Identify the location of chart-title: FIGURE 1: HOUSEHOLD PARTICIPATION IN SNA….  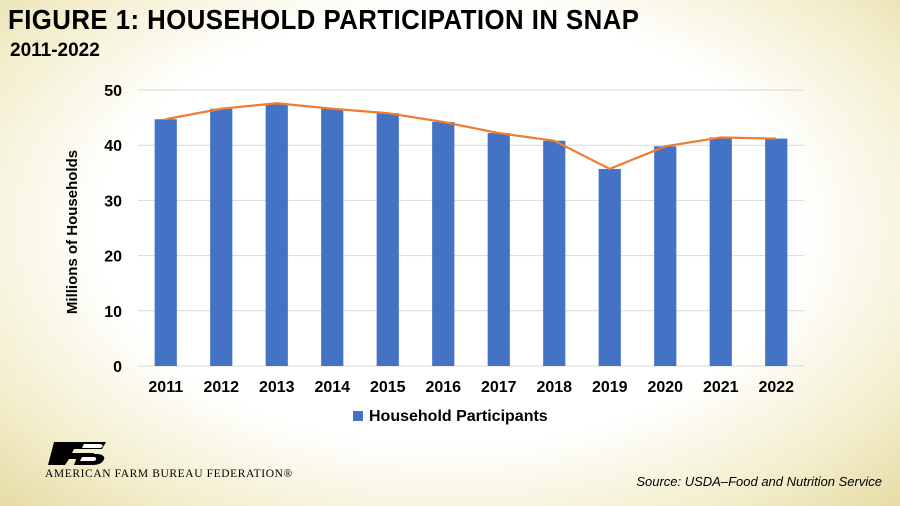
(324, 19).